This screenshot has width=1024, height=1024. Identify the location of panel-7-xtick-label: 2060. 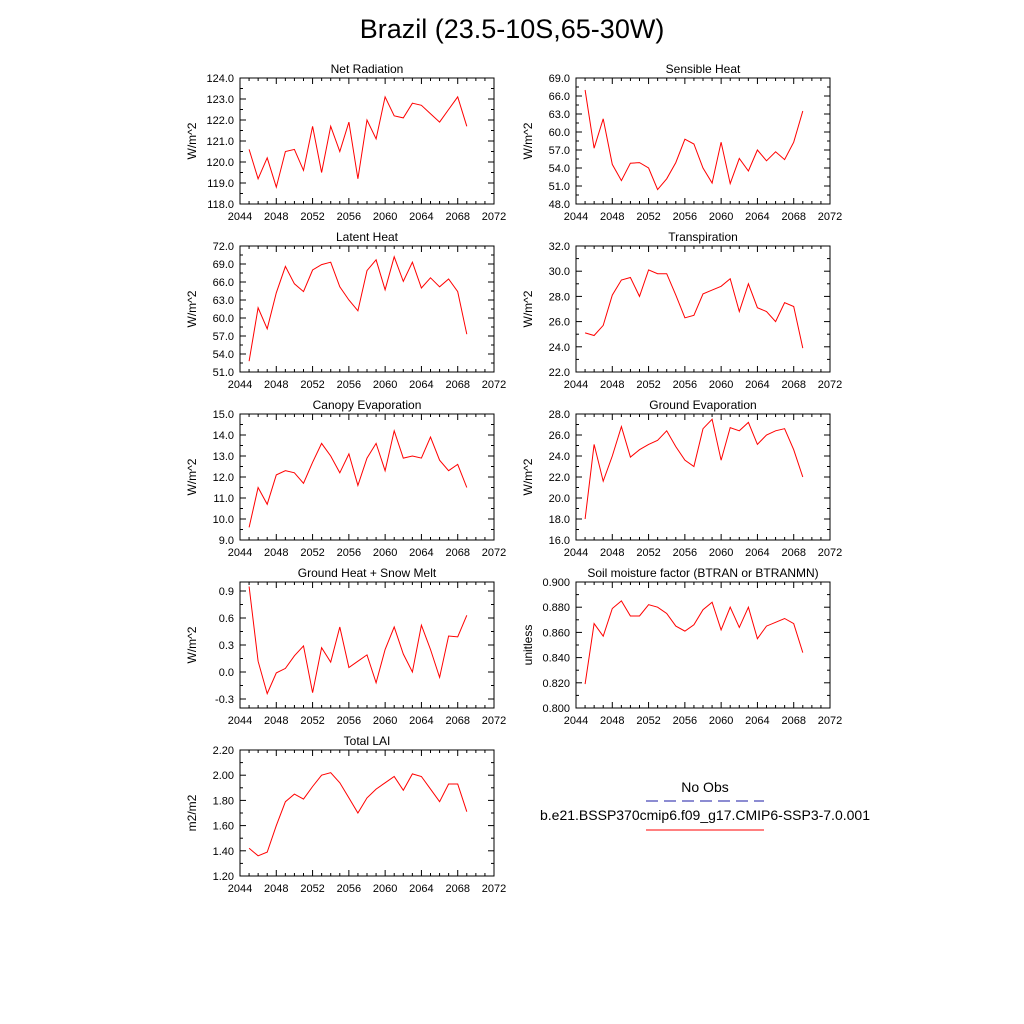
(385, 721).